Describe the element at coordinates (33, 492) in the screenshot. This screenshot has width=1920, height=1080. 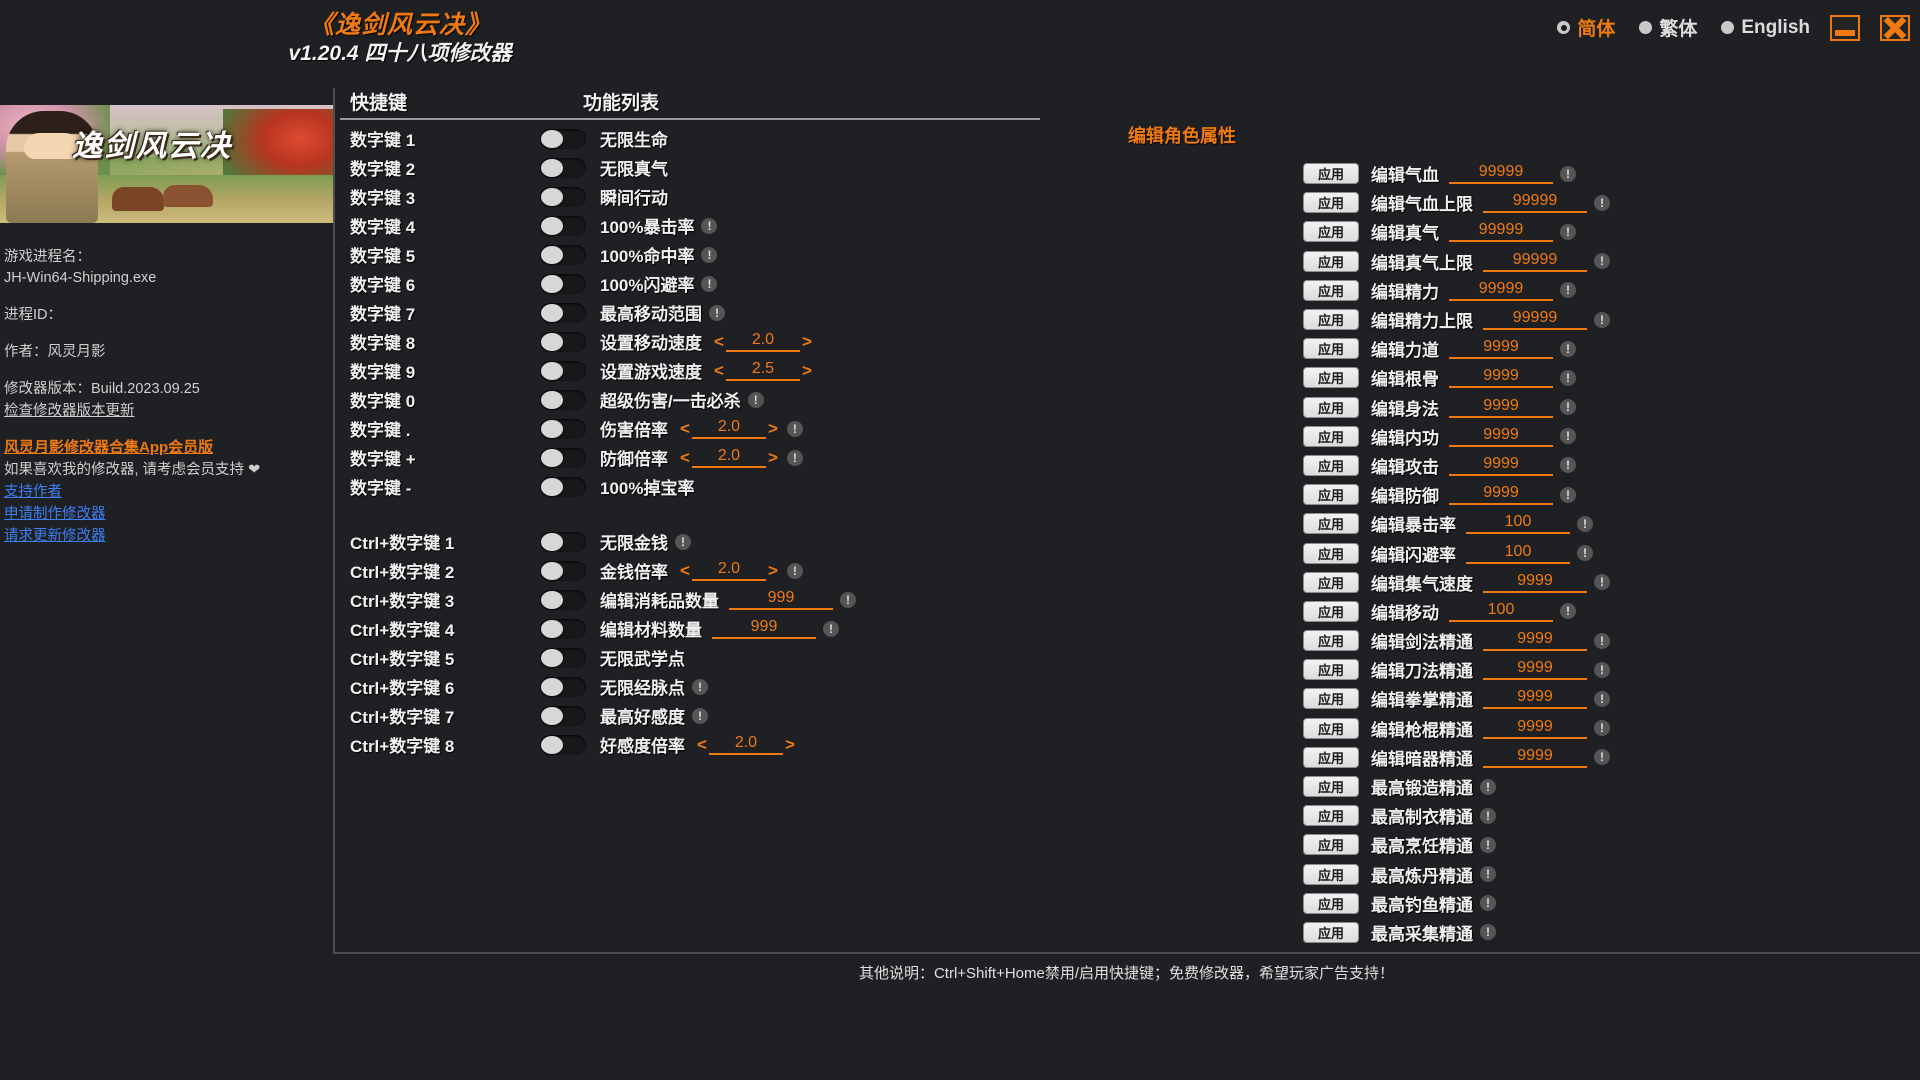
I see `support-author-link: 支持作者` at that location.